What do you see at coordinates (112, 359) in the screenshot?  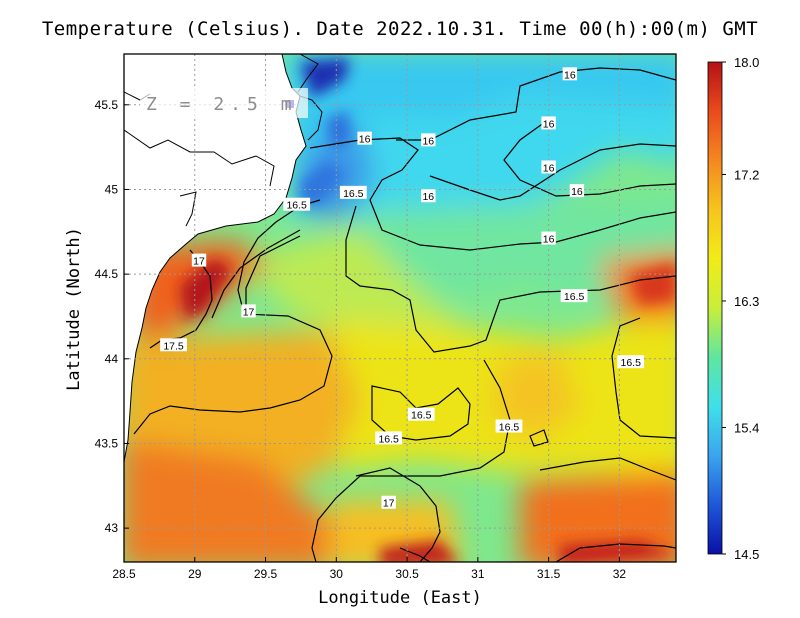 I see `y-tick-label: 44` at bounding box center [112, 359].